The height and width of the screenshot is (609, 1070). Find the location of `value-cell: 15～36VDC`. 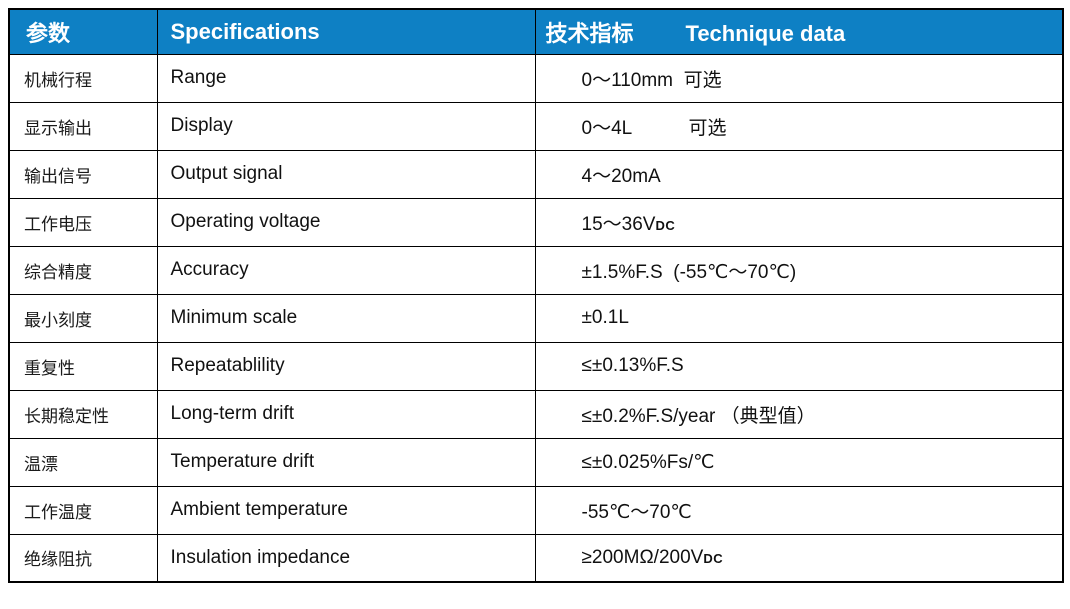

value-cell: 15～36VDC is located at coordinates (799, 222).